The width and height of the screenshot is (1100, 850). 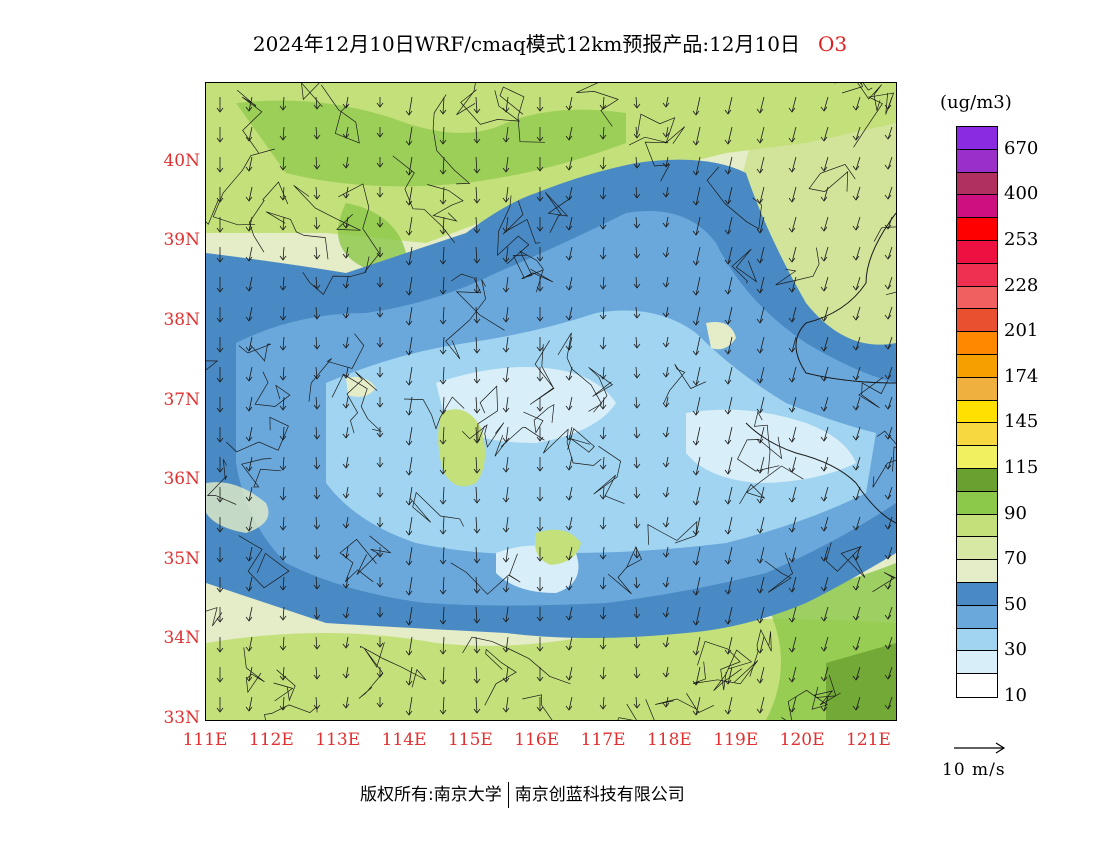 I want to click on legend-label: 115, so click(x=1021, y=467).